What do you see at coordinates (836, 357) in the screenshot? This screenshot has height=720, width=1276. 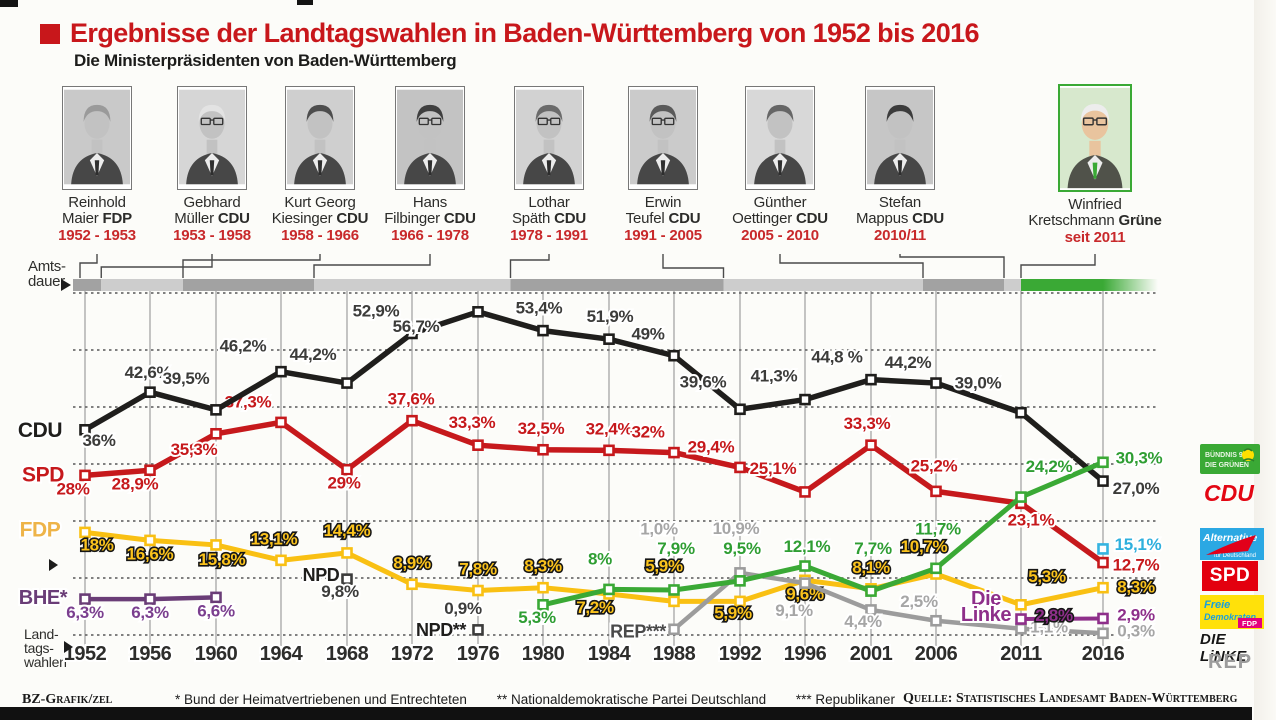 I see `value-label-cdu-2001: 44,8 %` at bounding box center [836, 357].